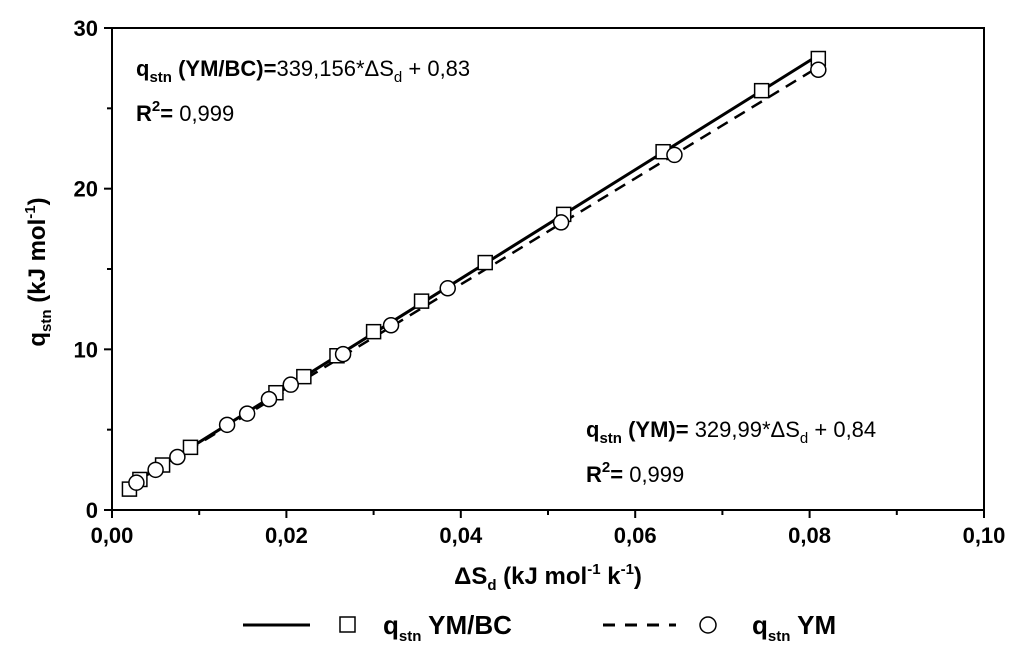 This screenshot has width=1016, height=648. Describe the element at coordinates (37, 201) in the screenshot. I see `y-axis-title-close: )` at that location.